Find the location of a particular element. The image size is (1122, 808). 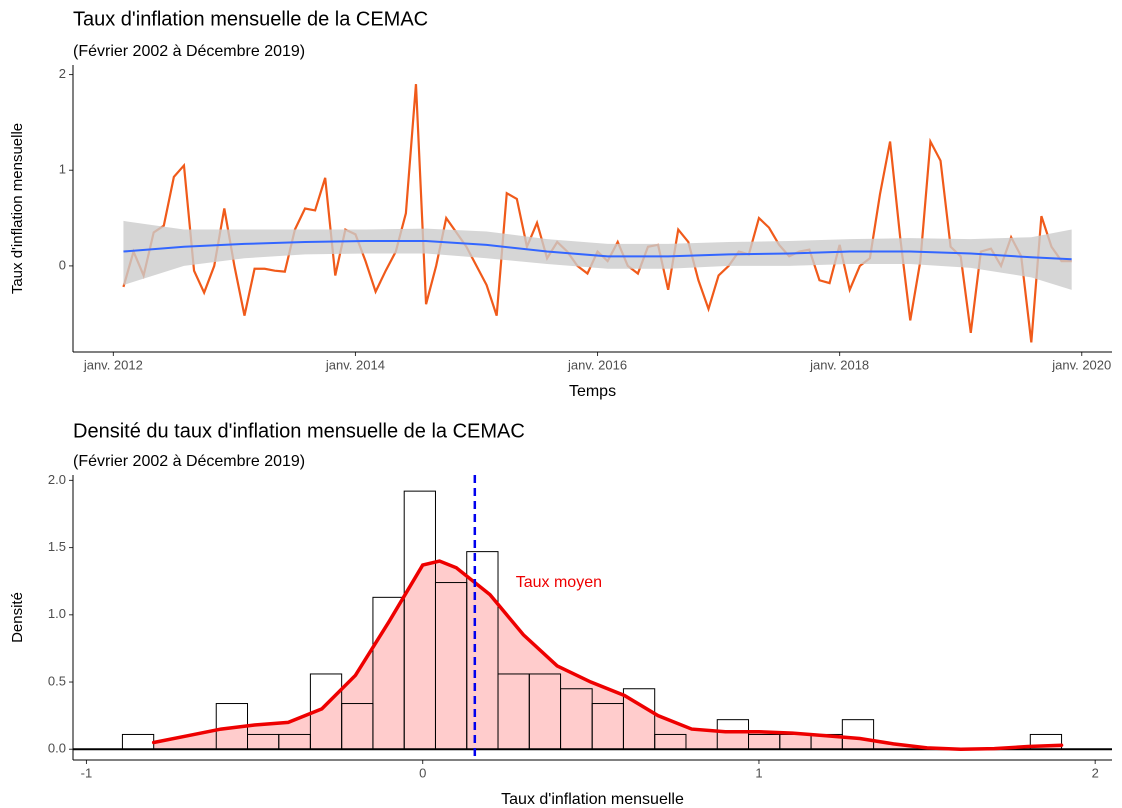

x-tick-label: janv. 2020 is located at coordinates (1081, 364).